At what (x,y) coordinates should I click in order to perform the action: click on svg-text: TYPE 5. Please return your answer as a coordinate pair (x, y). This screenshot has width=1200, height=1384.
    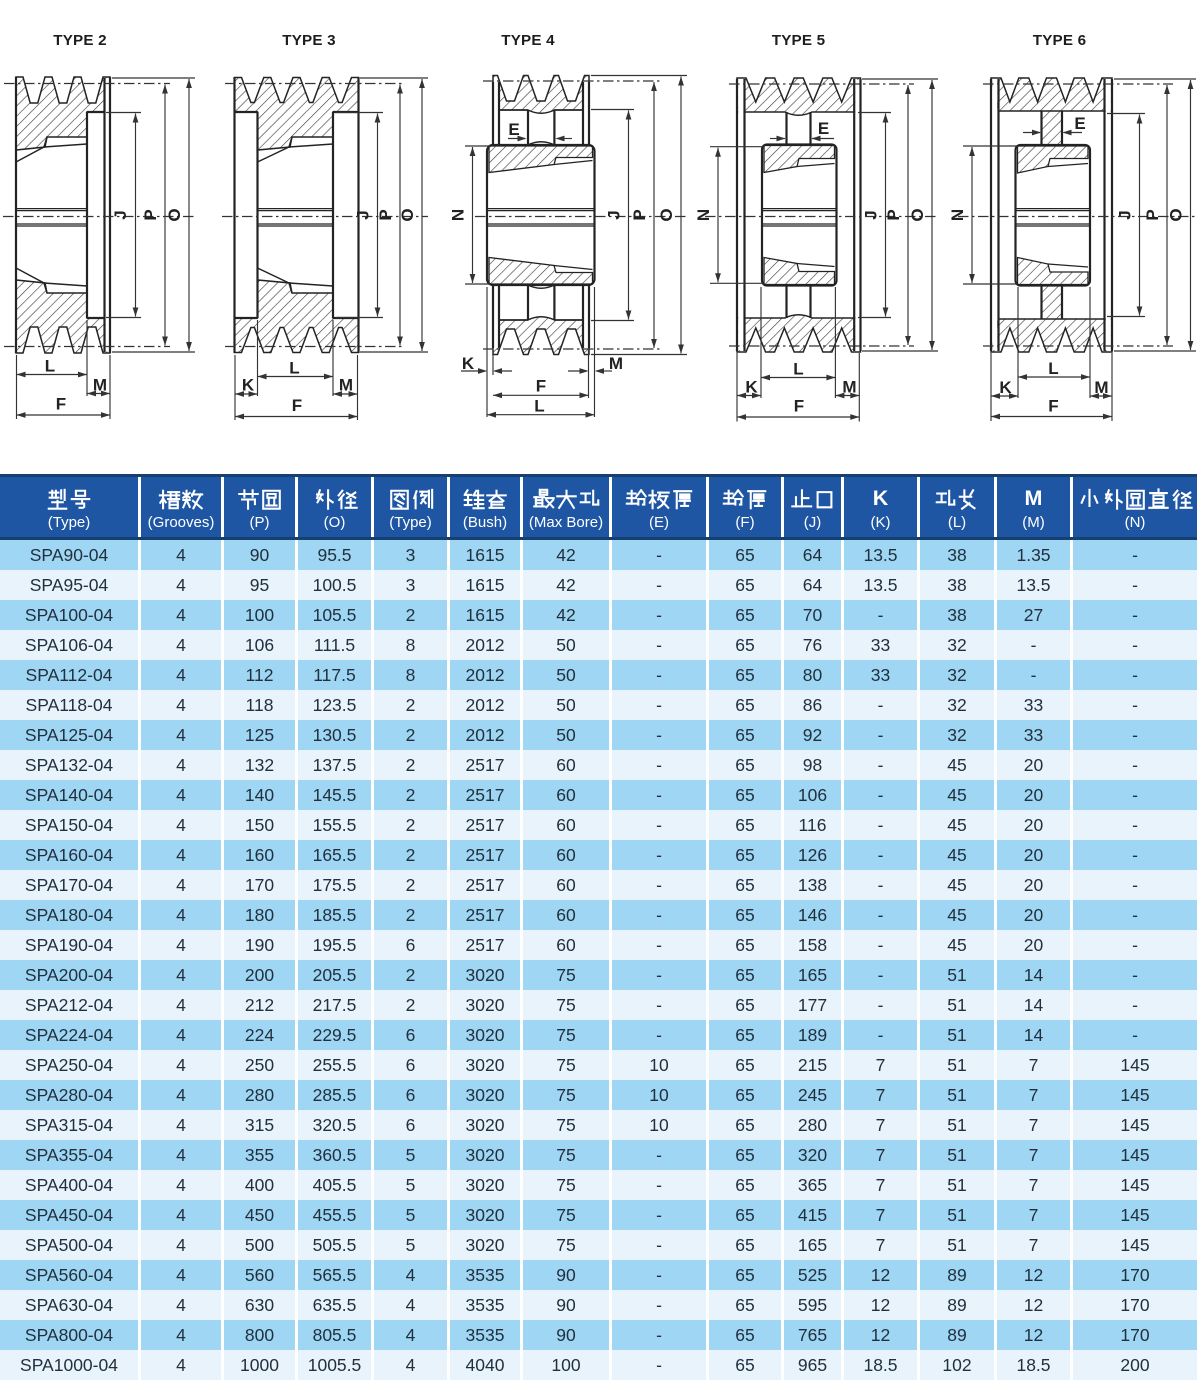
    Looking at the image, I should click on (799, 40).